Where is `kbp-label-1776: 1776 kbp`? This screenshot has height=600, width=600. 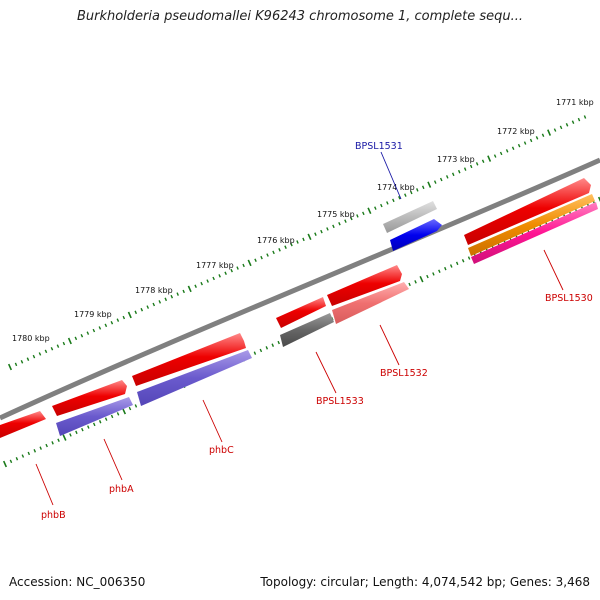
kbp-label-1776: 1776 kbp is located at coordinates (276, 240).